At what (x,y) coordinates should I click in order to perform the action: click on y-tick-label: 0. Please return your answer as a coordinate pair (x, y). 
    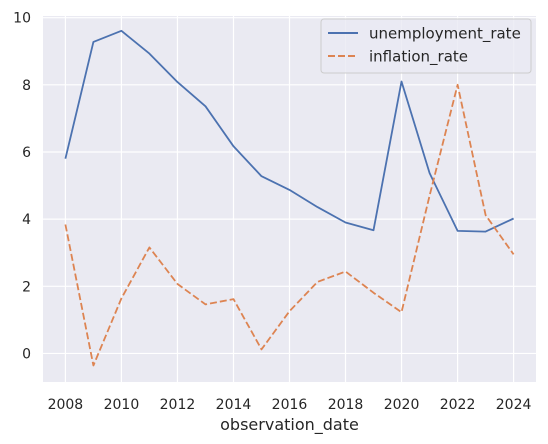
    Looking at the image, I should click on (26, 354).